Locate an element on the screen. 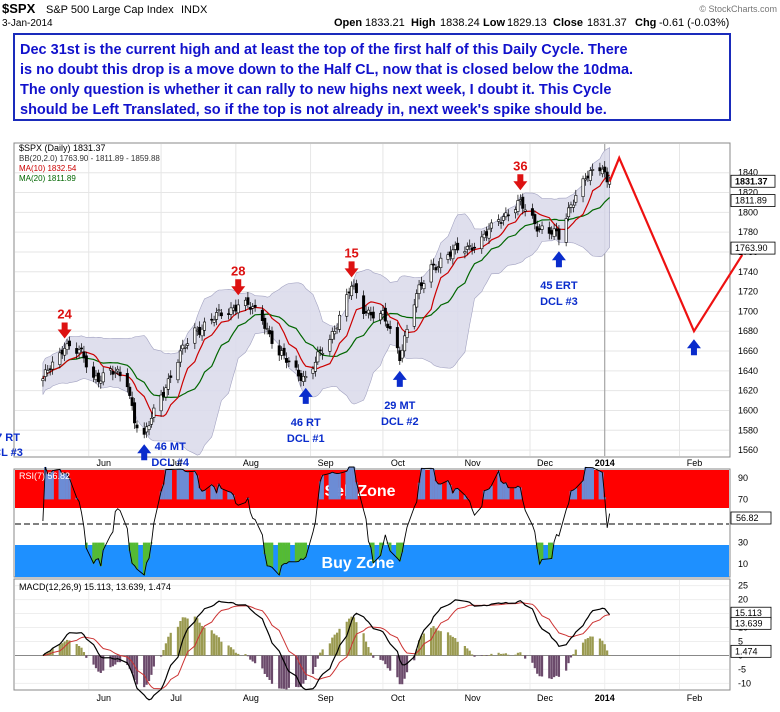  price-value-tag is located at coordinates (753, 248).